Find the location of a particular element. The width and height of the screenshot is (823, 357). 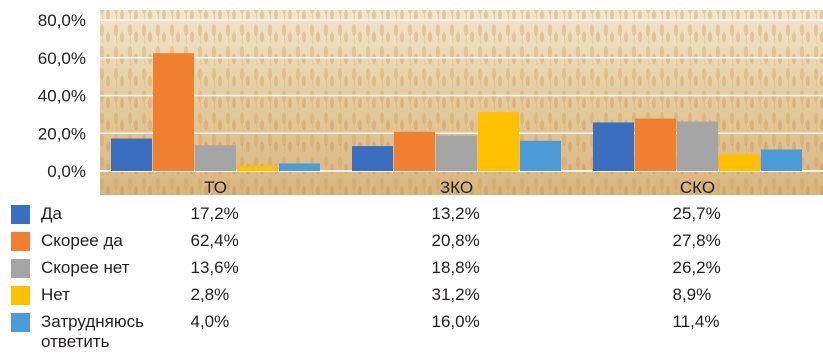

legend-label: Нет is located at coordinates (55, 294).